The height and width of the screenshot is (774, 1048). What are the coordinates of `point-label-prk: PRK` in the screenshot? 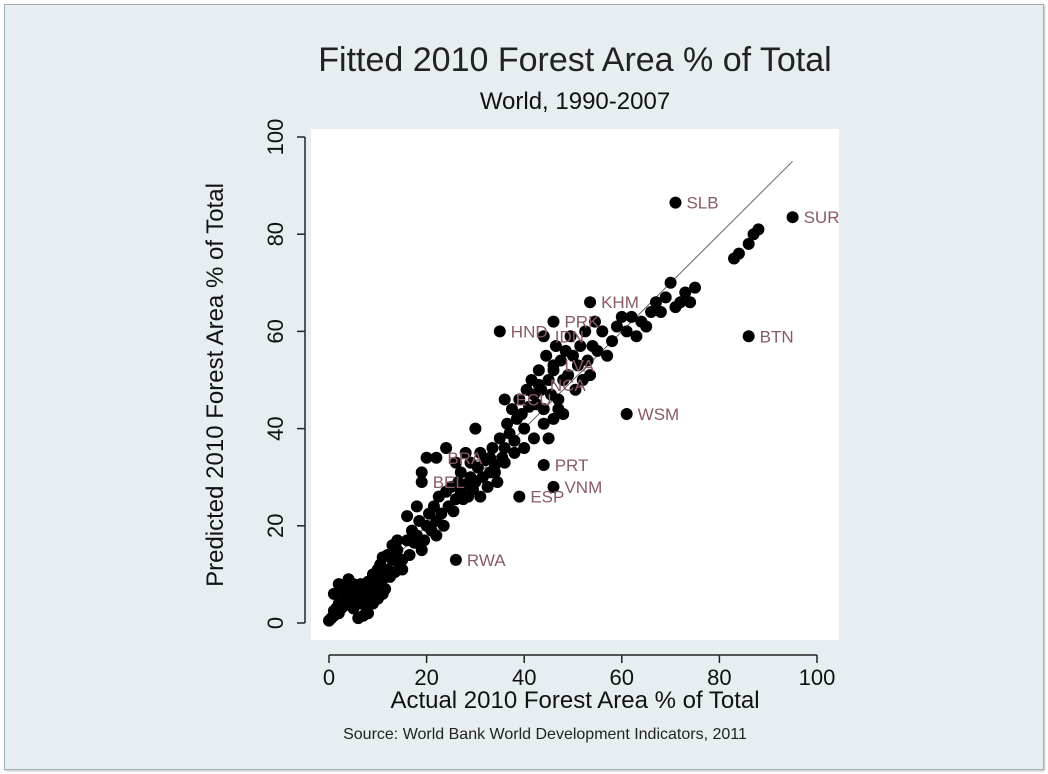 It's located at (582, 322).